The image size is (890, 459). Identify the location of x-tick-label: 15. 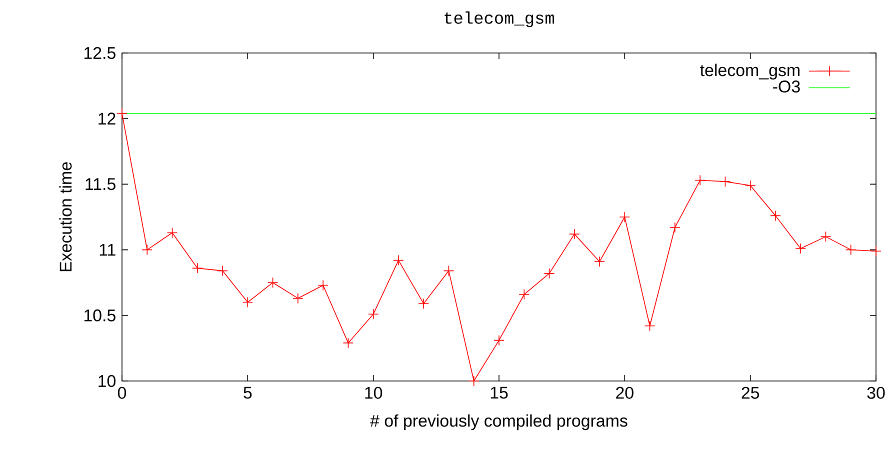
(499, 392).